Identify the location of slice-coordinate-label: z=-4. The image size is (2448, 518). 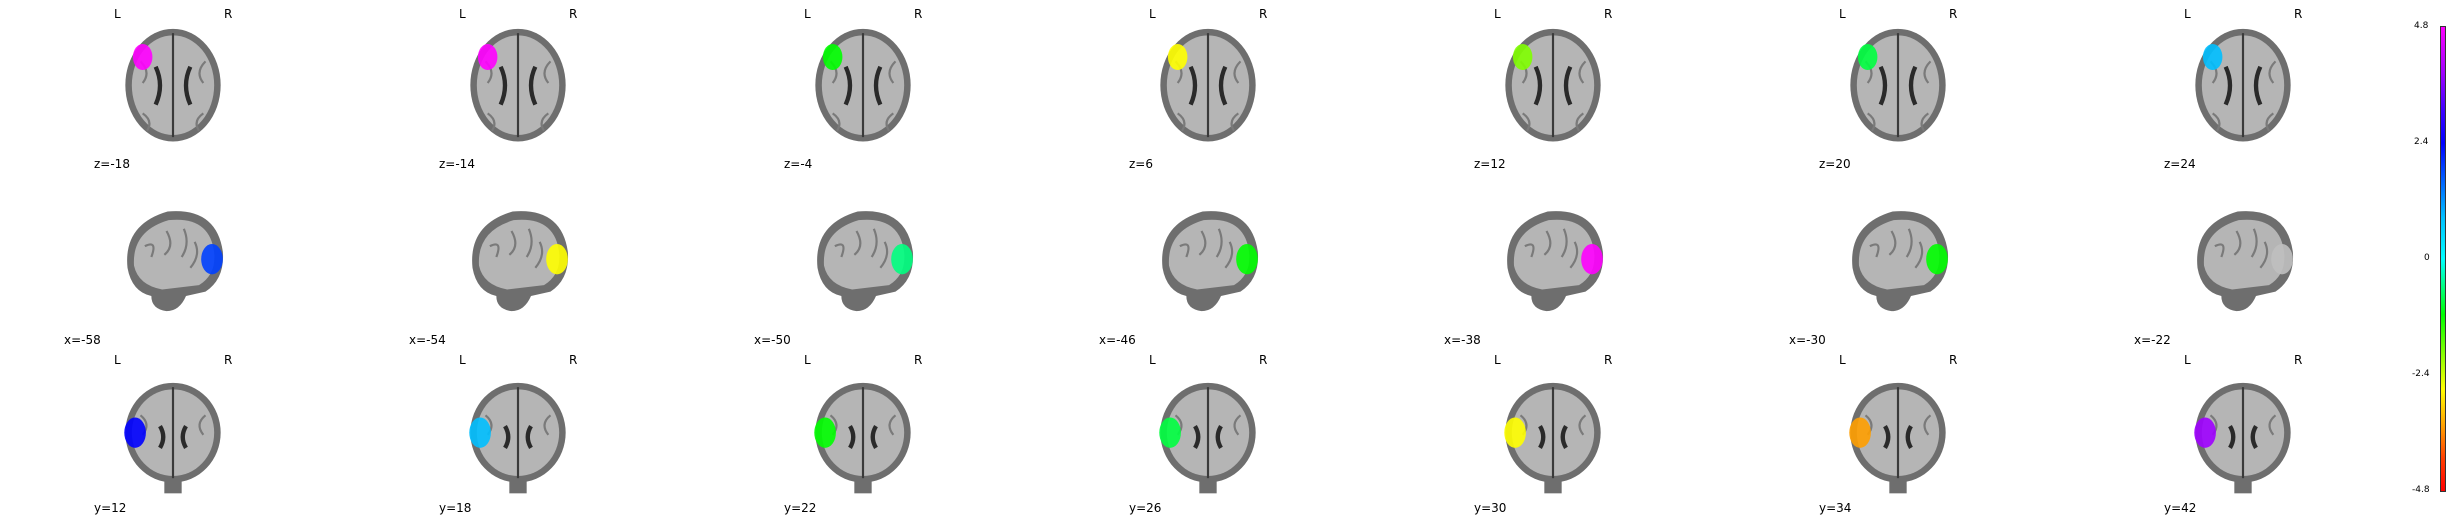
(798, 164).